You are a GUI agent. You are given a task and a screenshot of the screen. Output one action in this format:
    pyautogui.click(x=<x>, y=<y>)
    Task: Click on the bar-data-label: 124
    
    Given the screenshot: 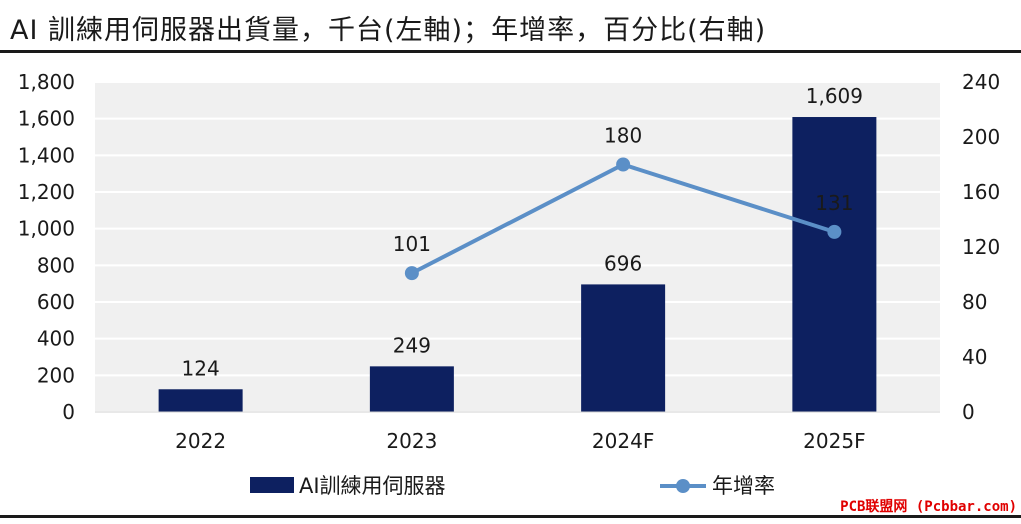 What is the action you would take?
    pyautogui.click(x=201, y=368)
    